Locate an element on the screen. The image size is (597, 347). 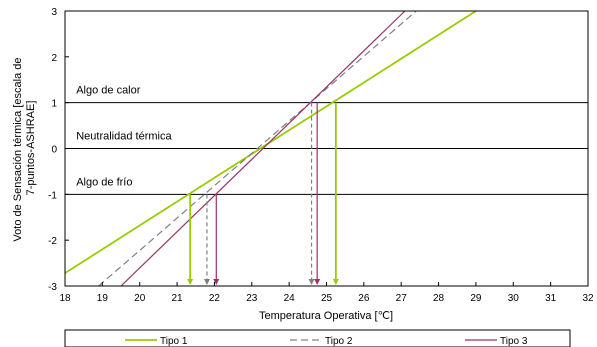
y-tick-label: 2 is located at coordinates (54, 58).